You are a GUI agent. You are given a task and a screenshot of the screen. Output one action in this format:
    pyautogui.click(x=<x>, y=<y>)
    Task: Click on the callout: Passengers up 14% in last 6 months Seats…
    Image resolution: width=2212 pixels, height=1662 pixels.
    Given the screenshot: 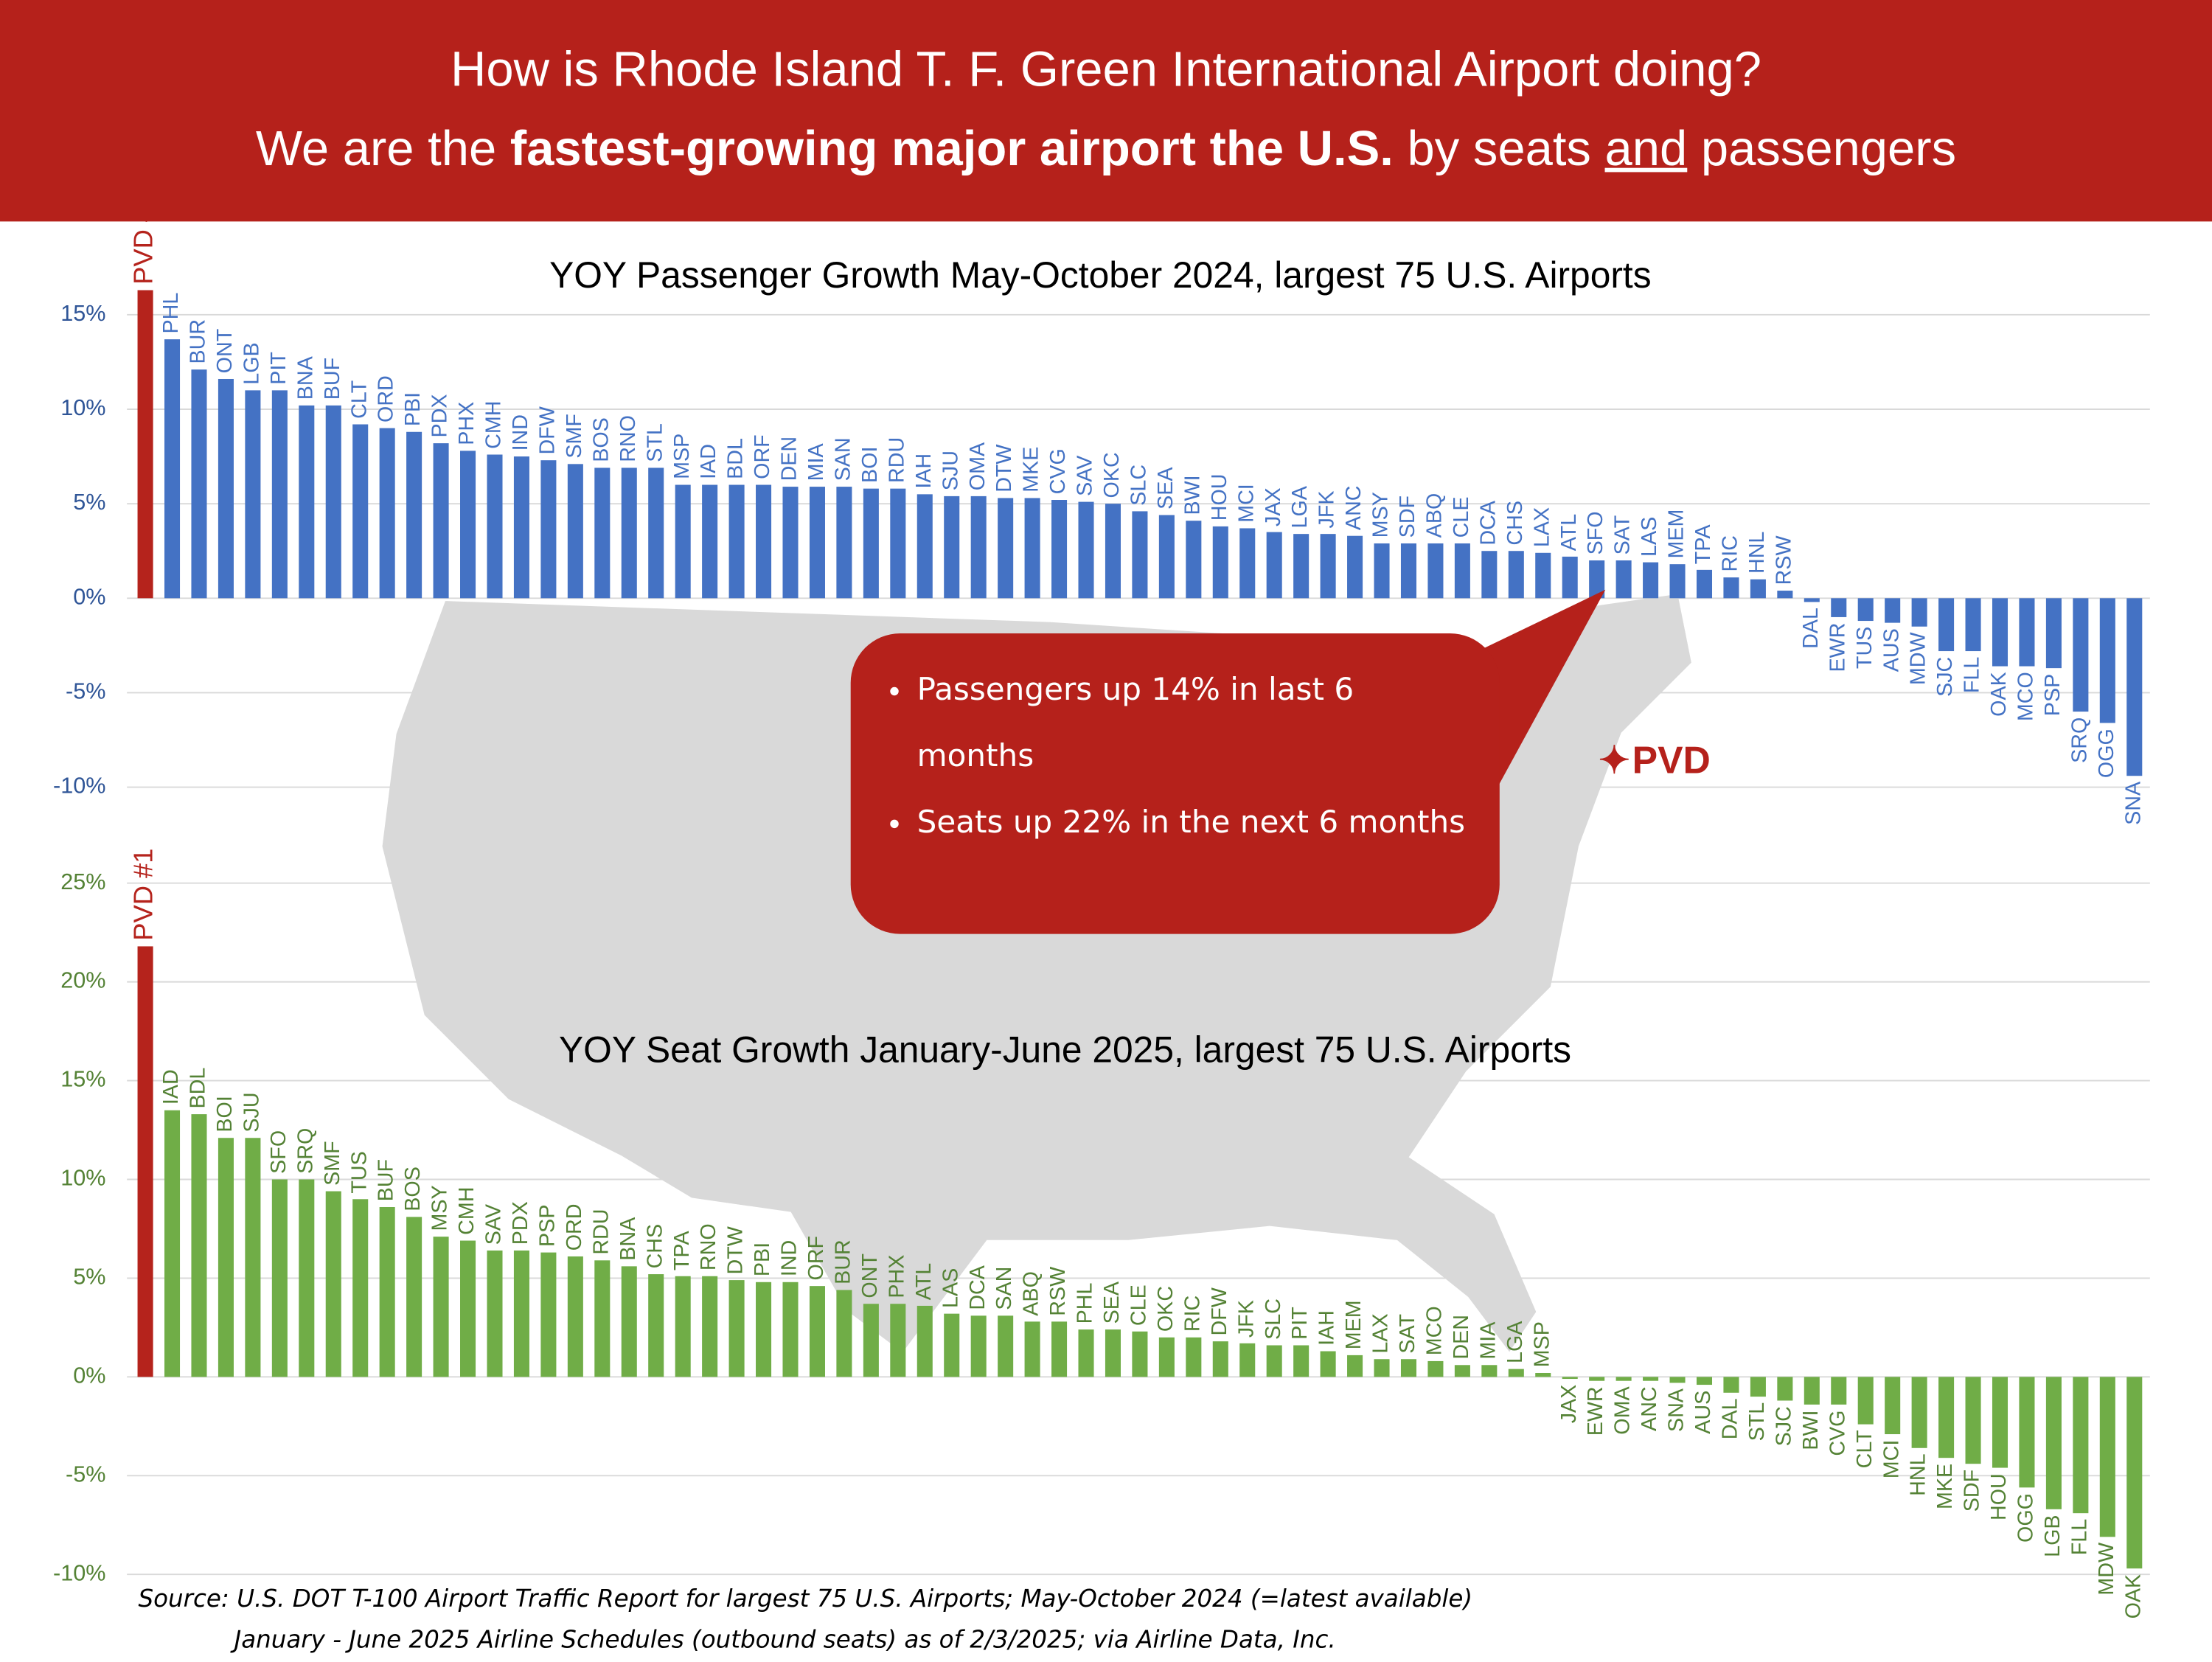 What is the action you would take?
    pyautogui.click(x=1170, y=758)
    